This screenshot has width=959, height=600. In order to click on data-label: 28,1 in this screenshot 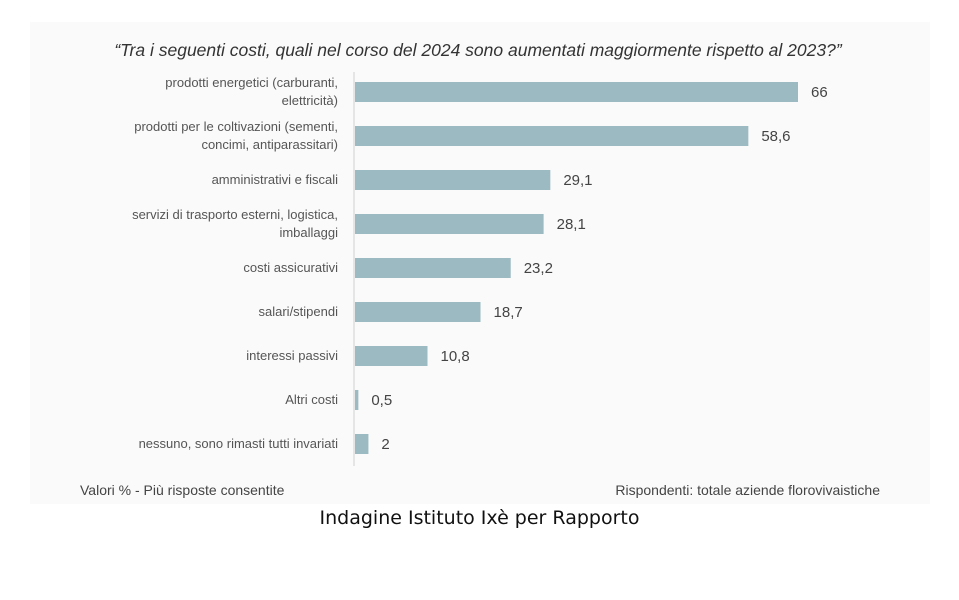, I will do `click(571, 224)`.